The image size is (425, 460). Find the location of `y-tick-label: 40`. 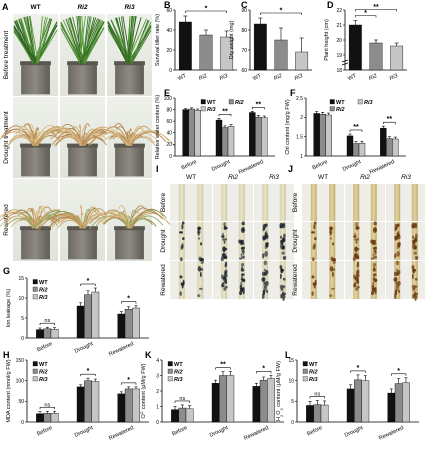

y-tick-label: 40 is located at coordinates (169, 31).